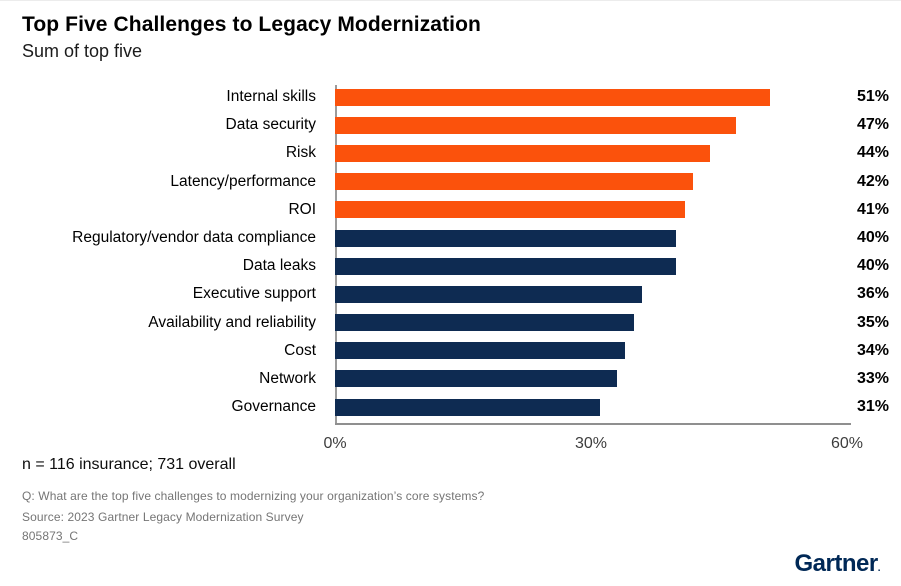 The height and width of the screenshot is (586, 901). What do you see at coordinates (336, 254) in the screenshot?
I see `y-axis-line` at bounding box center [336, 254].